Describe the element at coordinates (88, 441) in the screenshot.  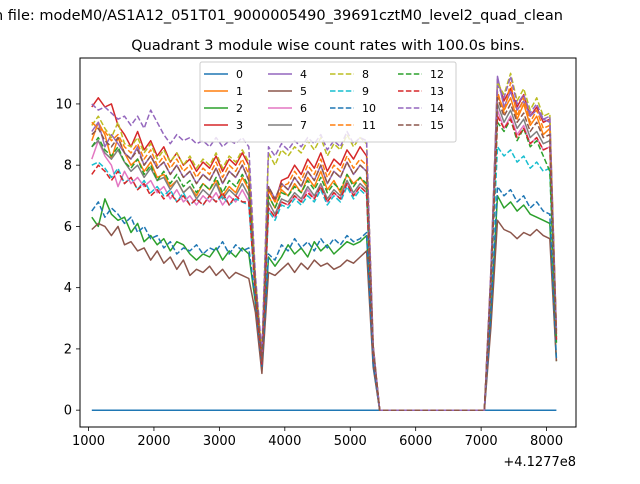
I see `x-tick-label: 1000` at that location.